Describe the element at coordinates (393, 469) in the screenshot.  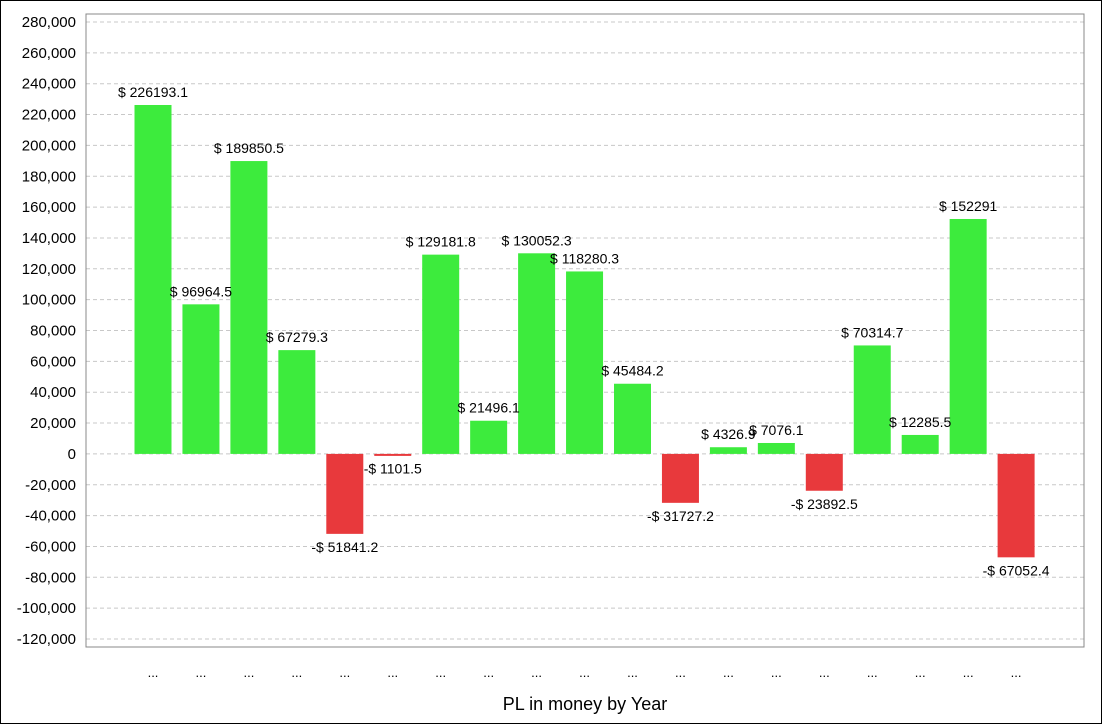
I see `bar-value-label: -$ 1101.5` at that location.